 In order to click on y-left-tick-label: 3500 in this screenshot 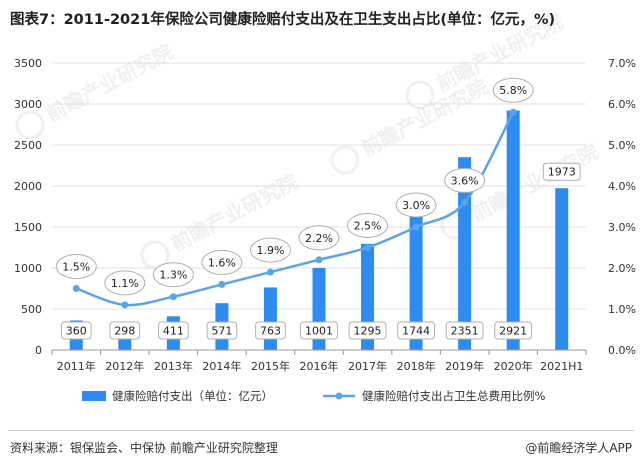, I will do `click(28, 63)`.